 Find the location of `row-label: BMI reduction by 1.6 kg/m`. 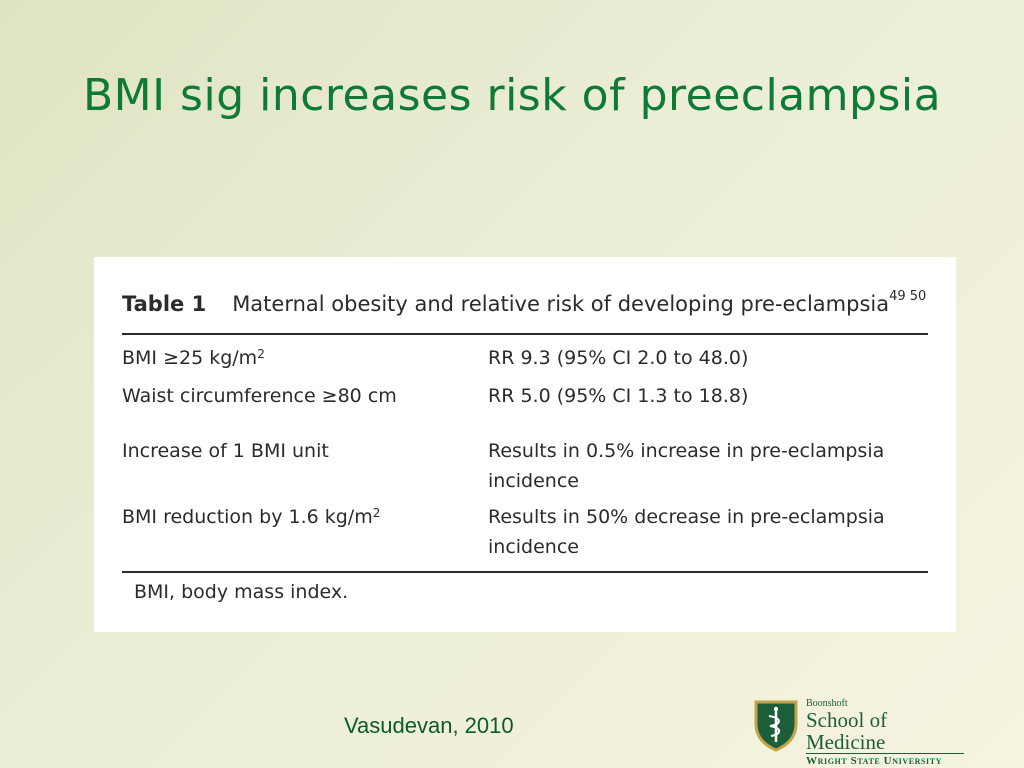

row-label: BMI reduction by 1.6 kg/m is located at coordinates (247, 517).